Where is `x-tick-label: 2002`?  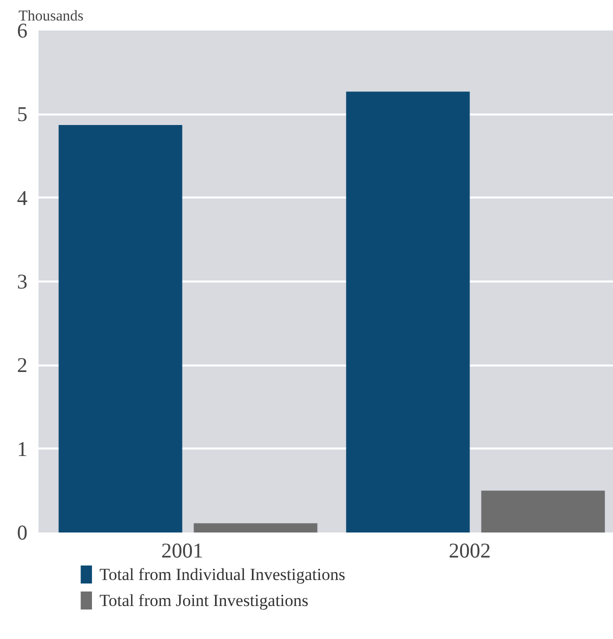
x-tick-label: 2002 is located at coordinates (469, 550).